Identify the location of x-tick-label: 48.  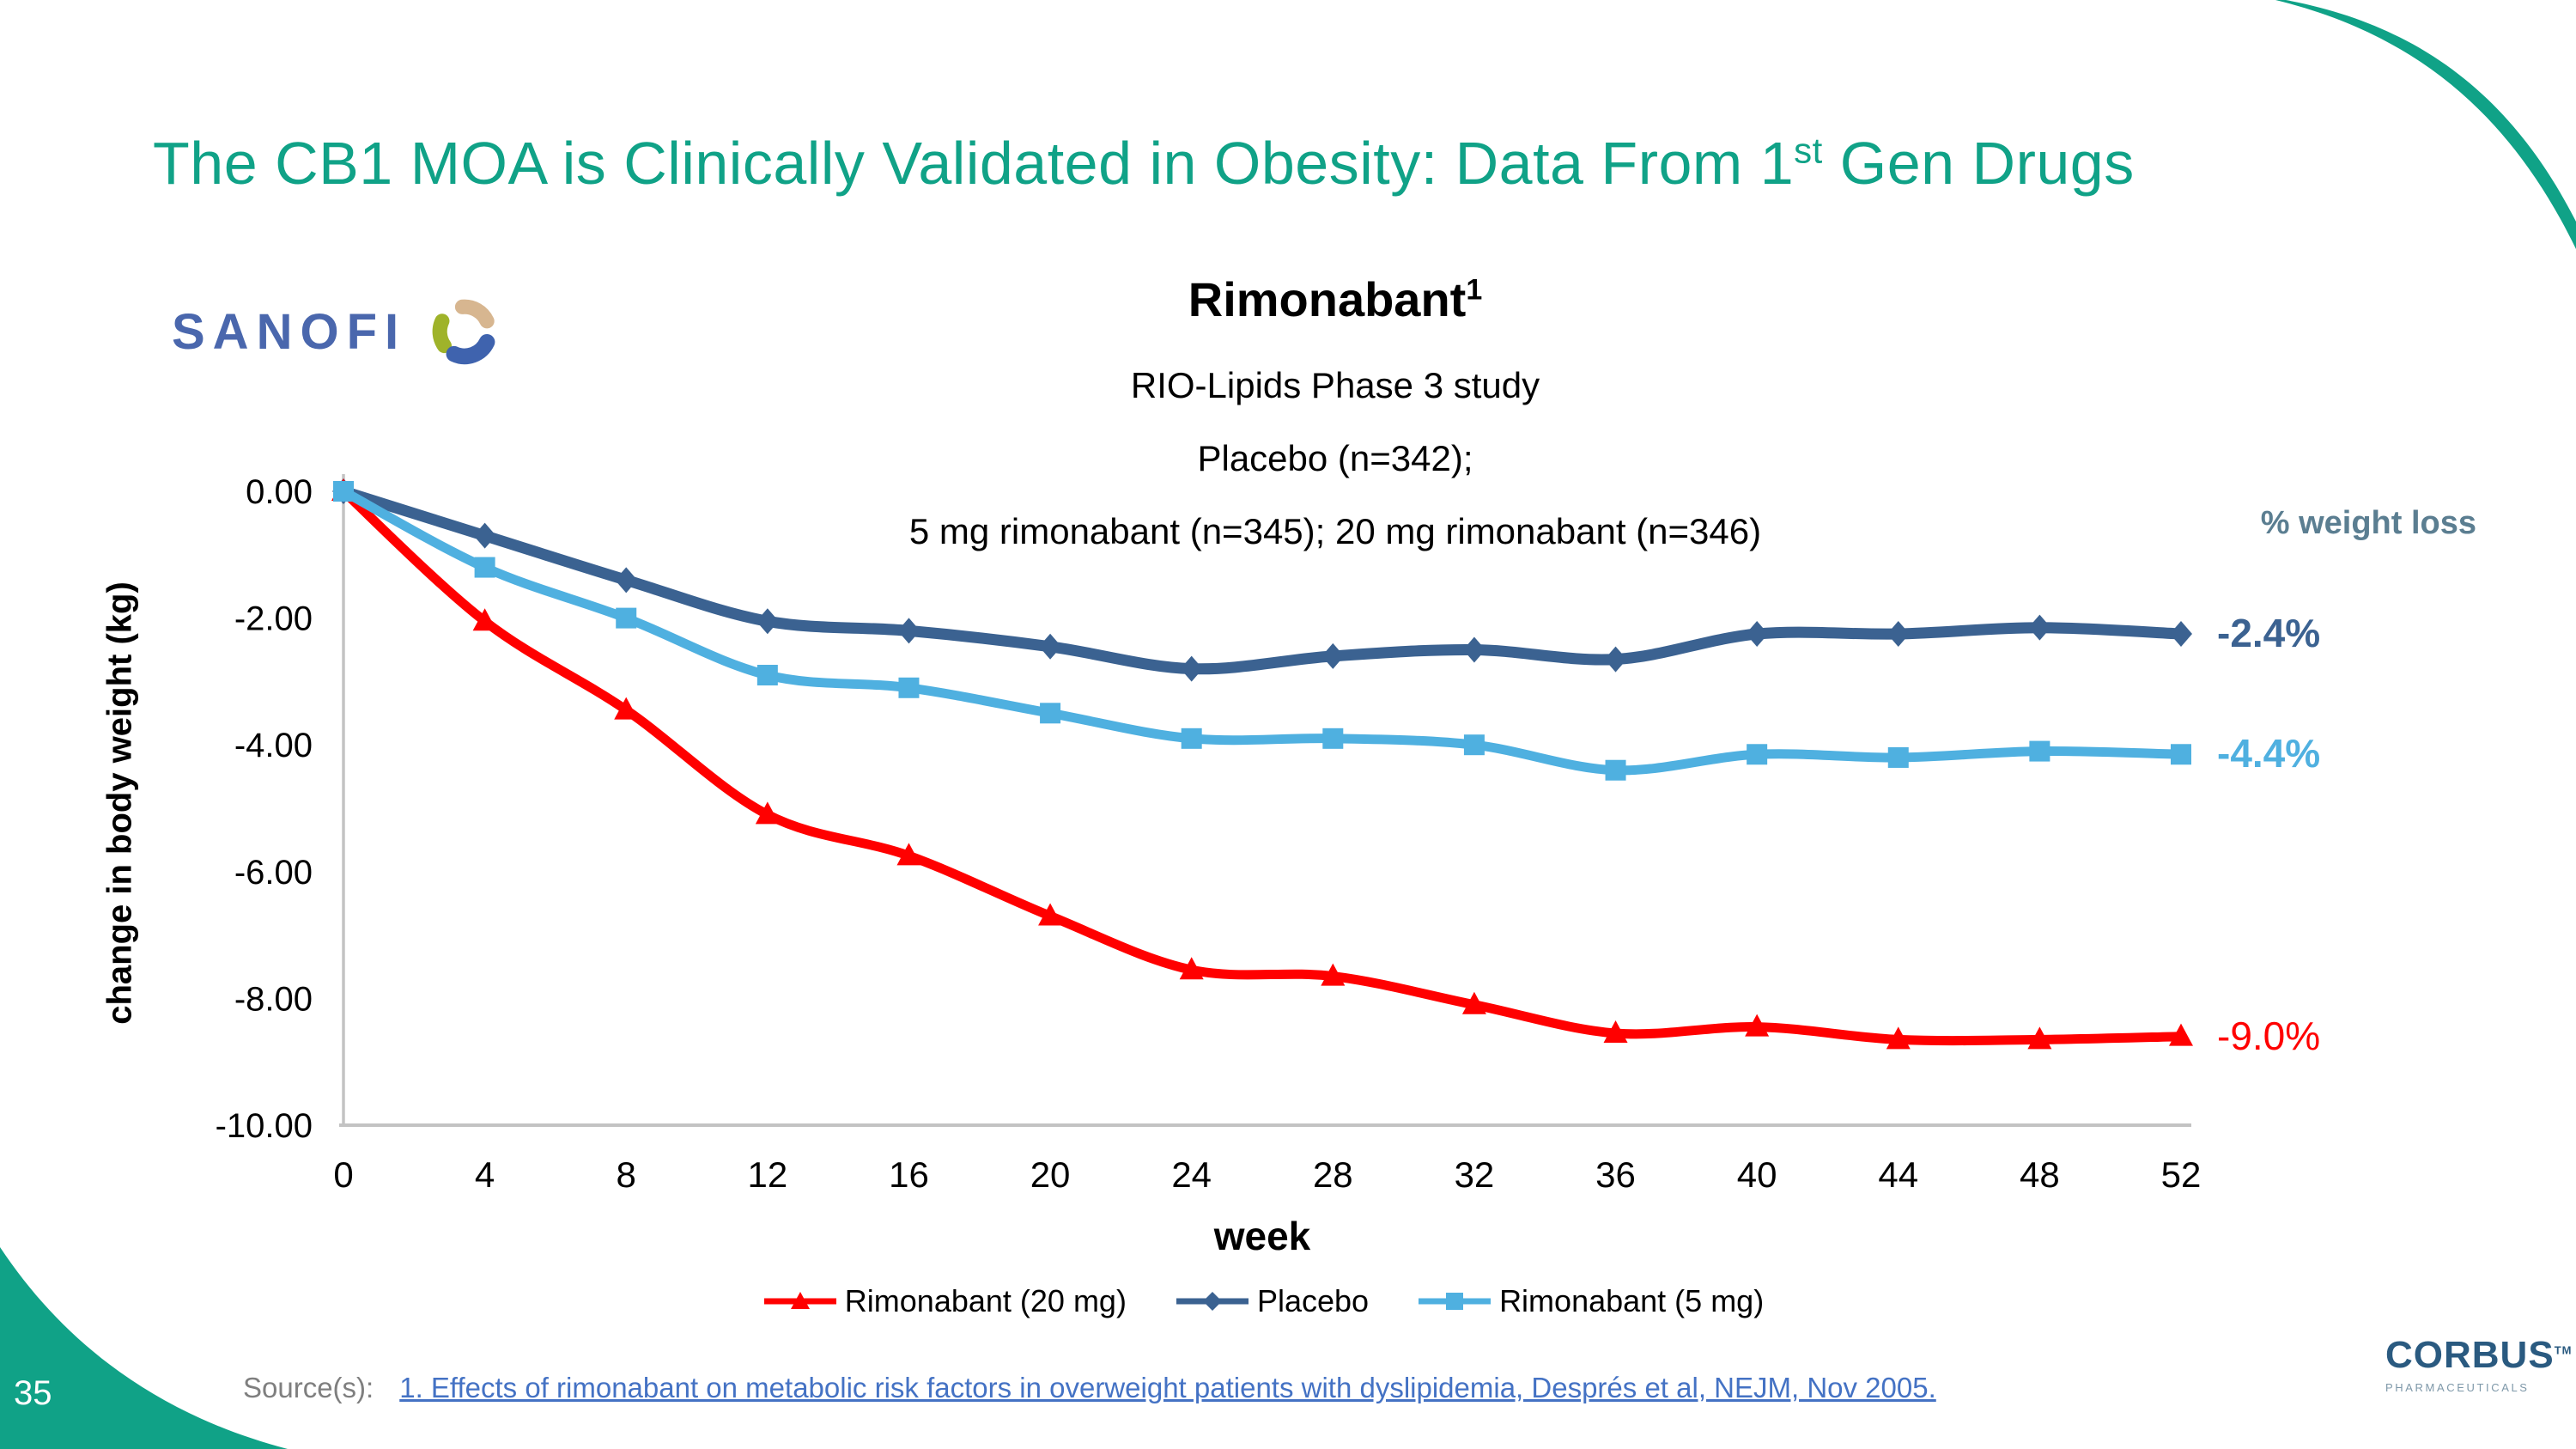
(2040, 1174).